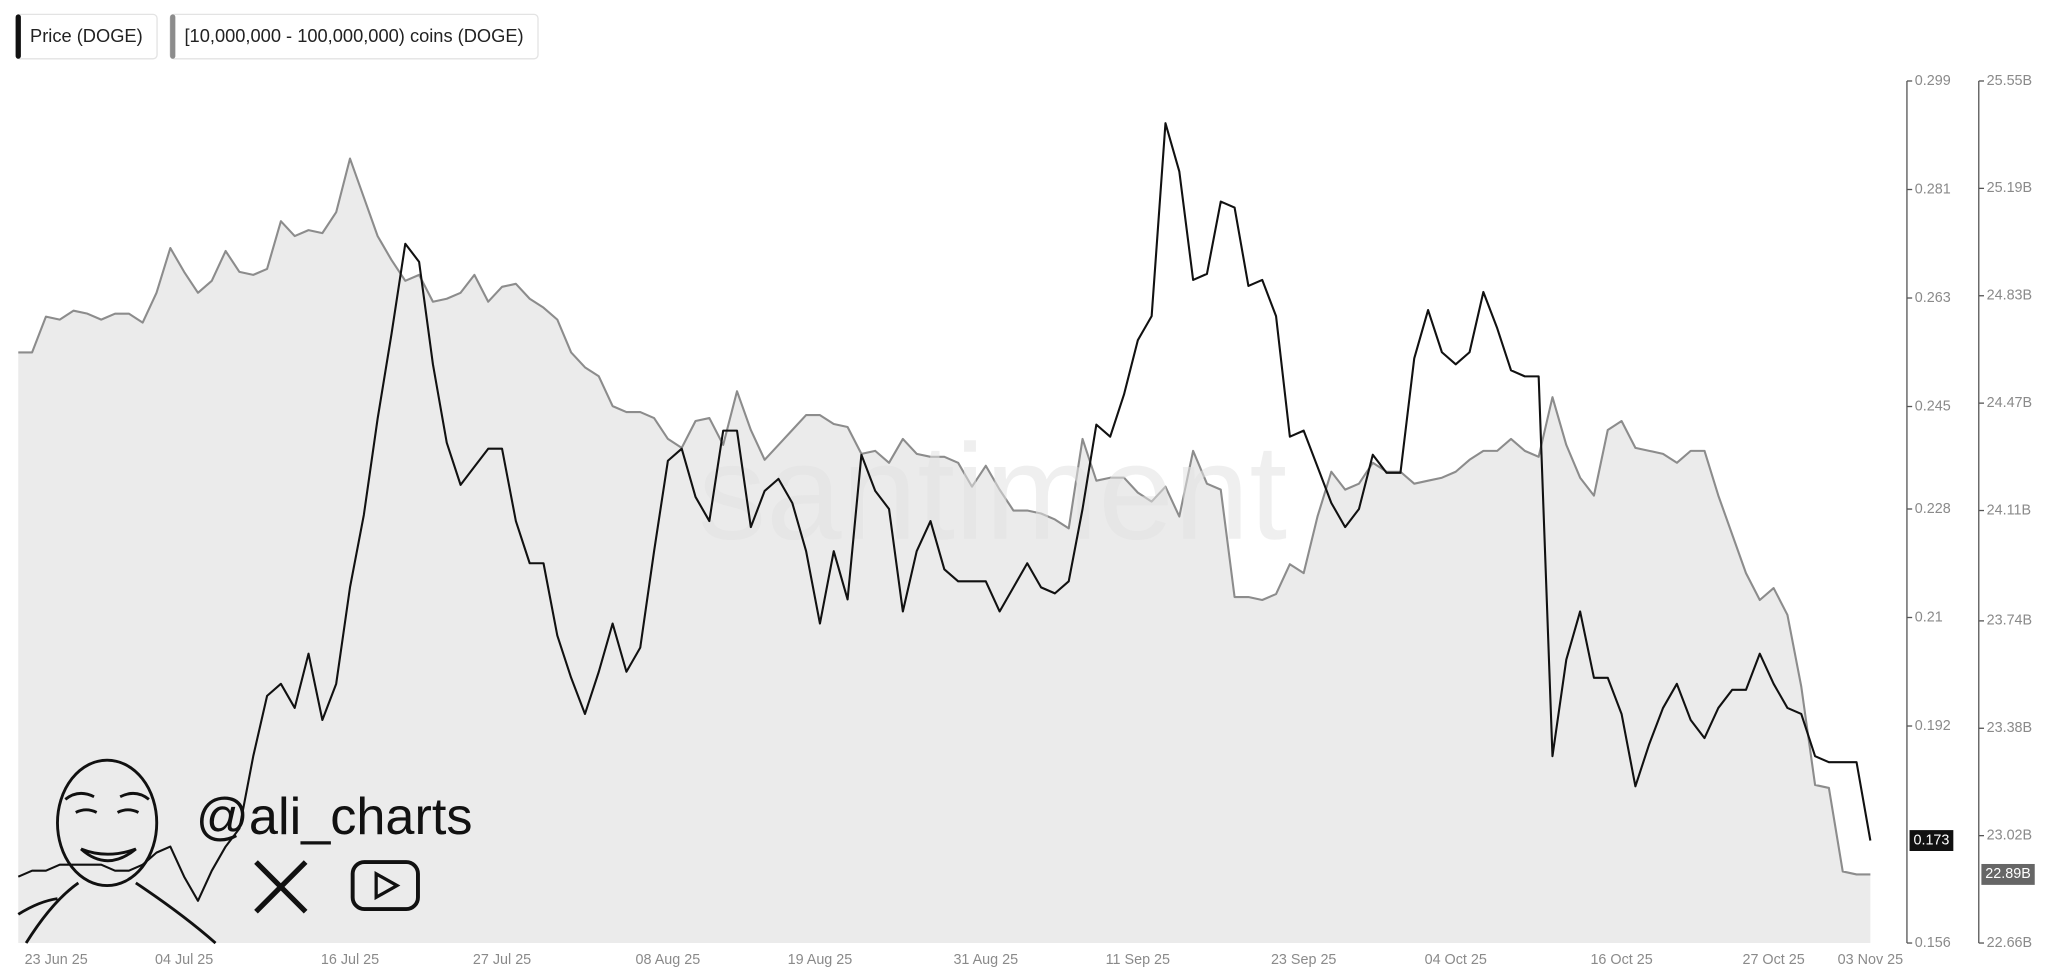  Describe the element at coordinates (107, 822) in the screenshot. I see `face-outline` at that location.